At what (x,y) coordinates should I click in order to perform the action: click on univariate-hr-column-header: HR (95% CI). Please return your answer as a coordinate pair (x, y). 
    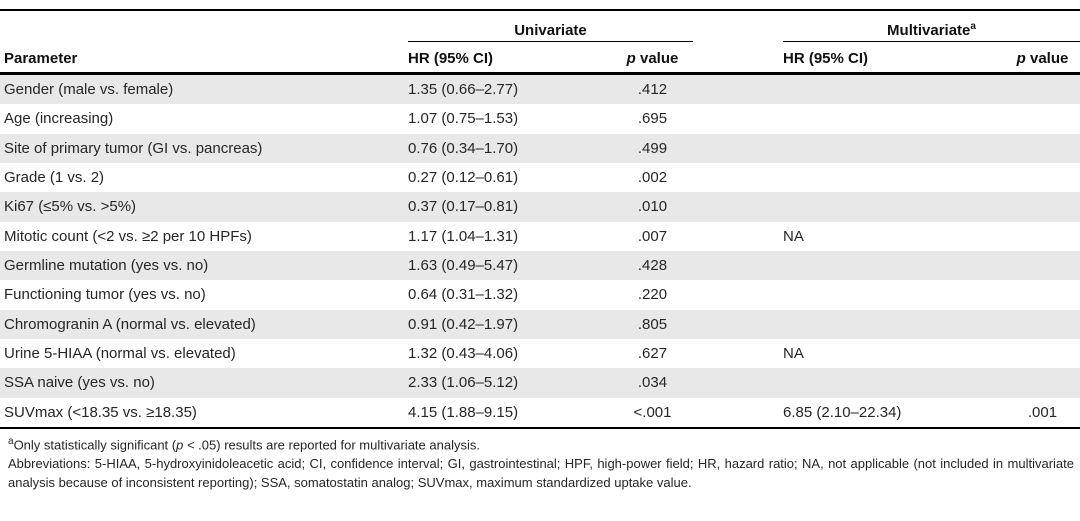
    Looking at the image, I should click on (451, 58).